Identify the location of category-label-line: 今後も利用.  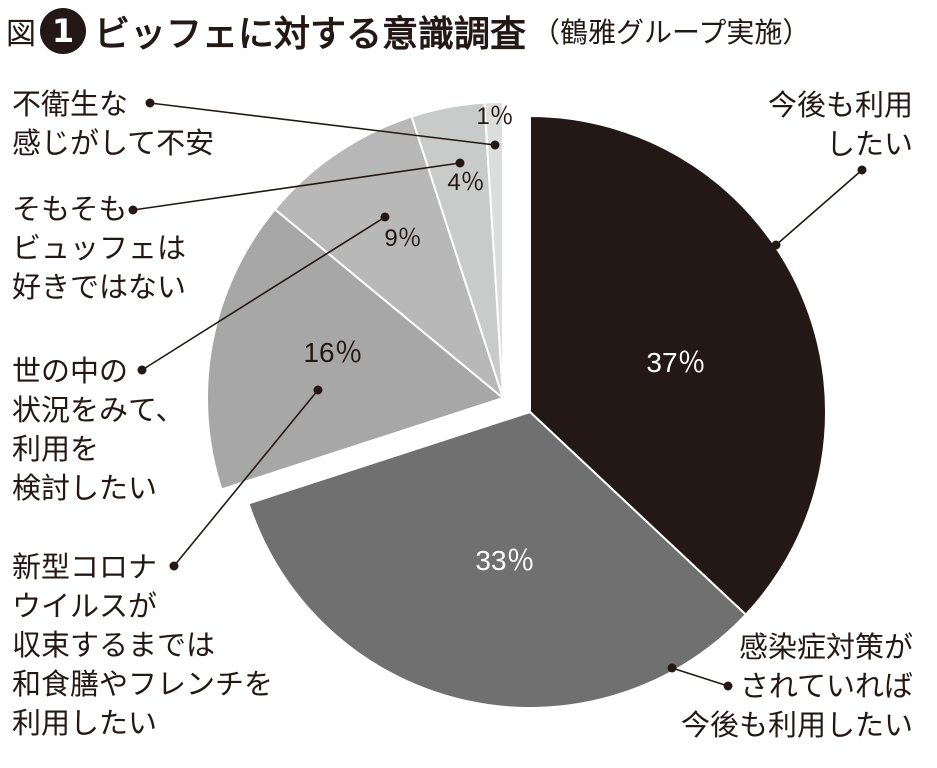
(840, 105).